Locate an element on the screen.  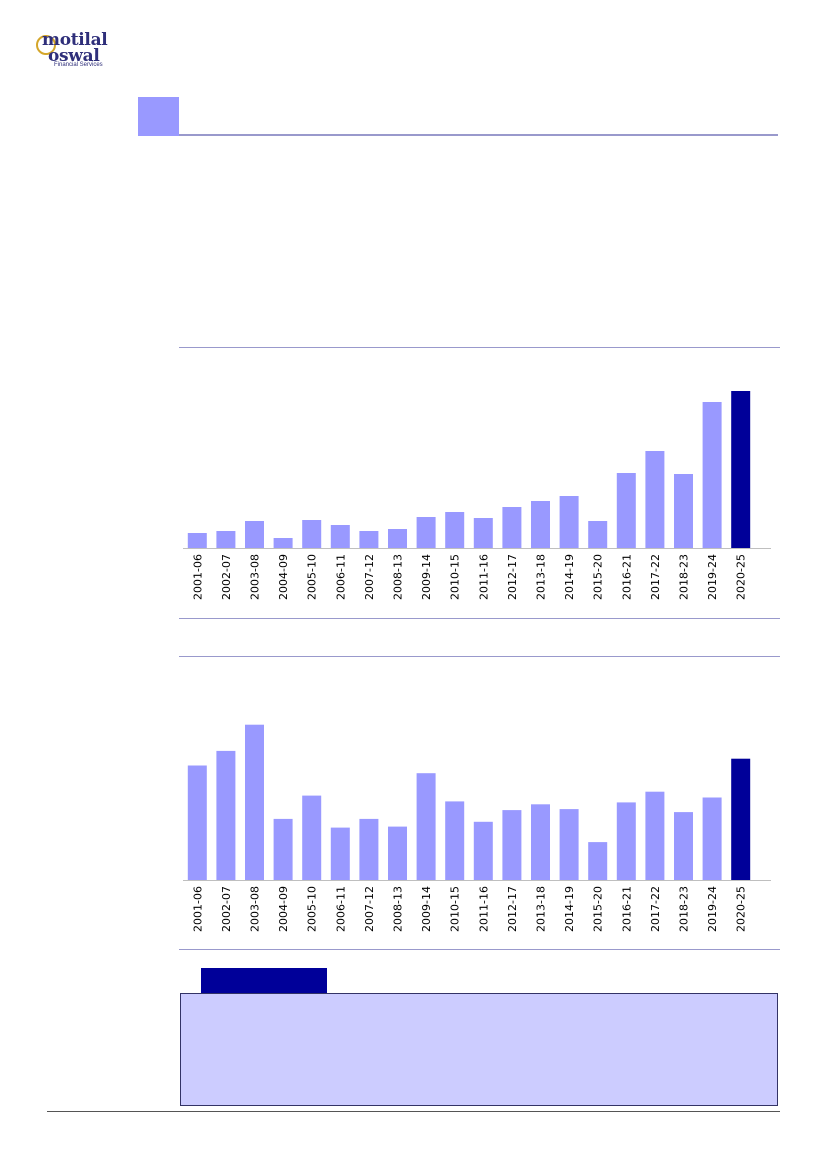
chart-2-tick-label: 2009-14 is located at coordinates (426, 909).